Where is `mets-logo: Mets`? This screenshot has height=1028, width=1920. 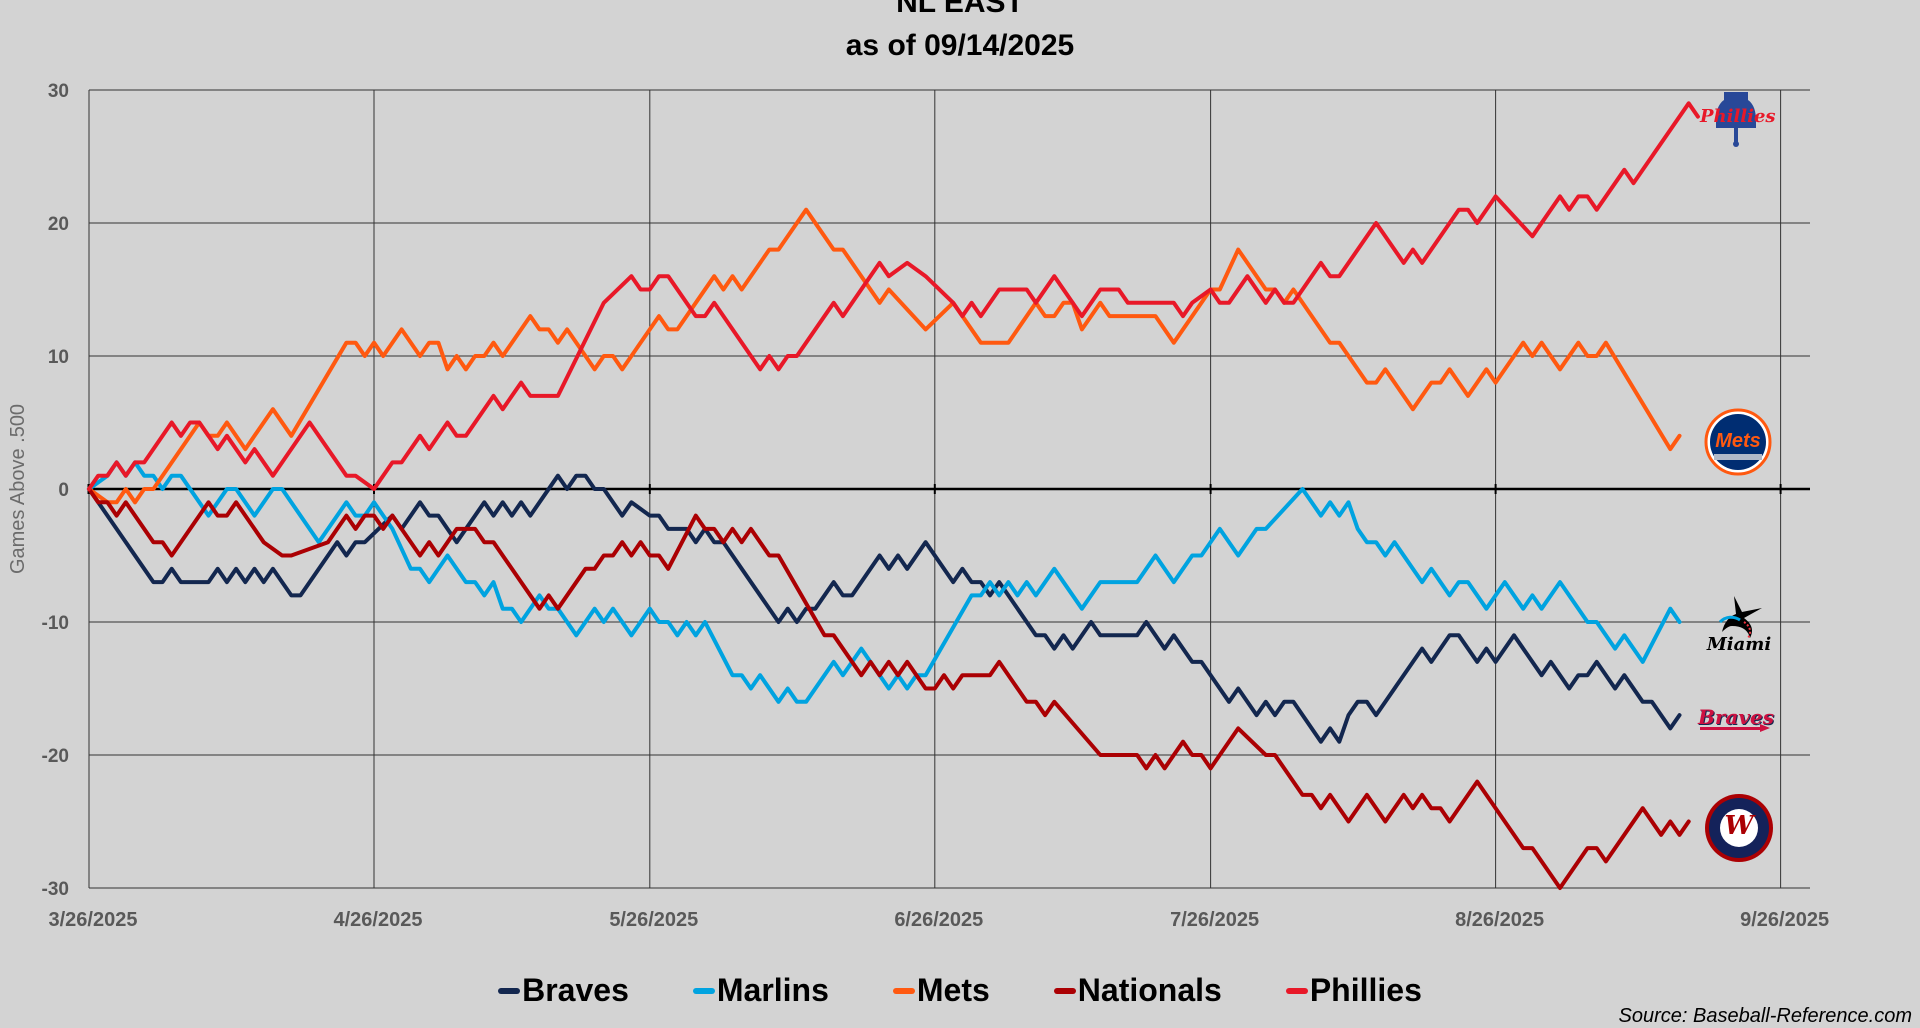
mets-logo: Mets is located at coordinates (1738, 442).